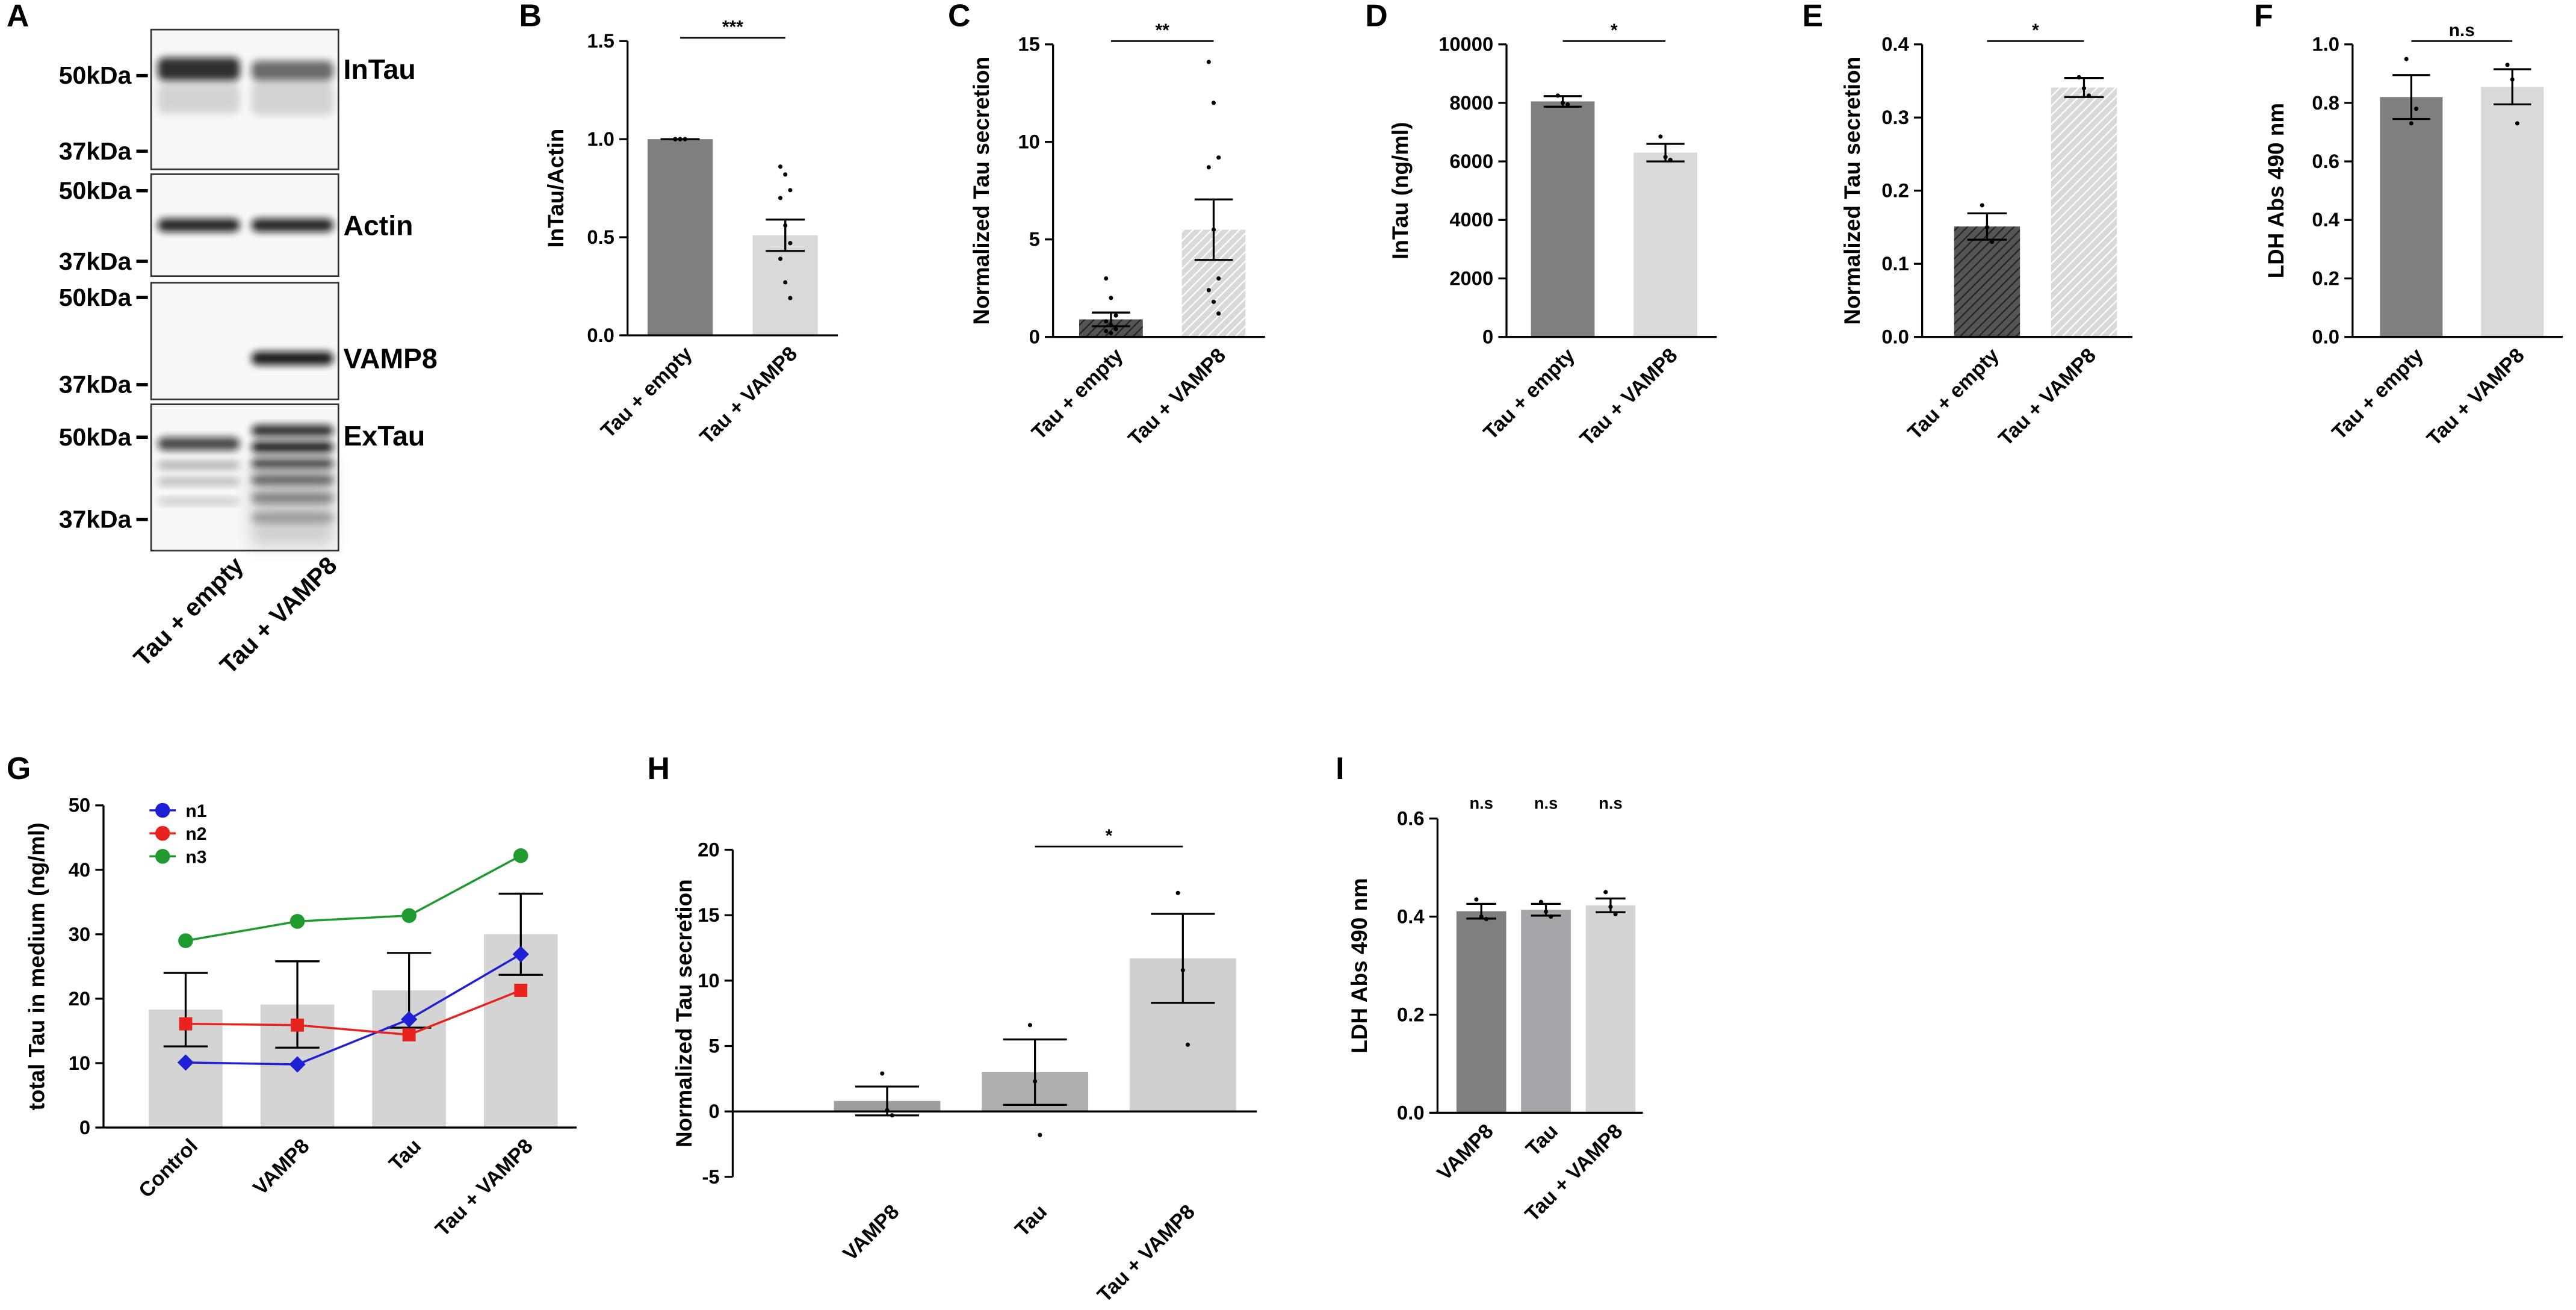 Image resolution: width=2576 pixels, height=1310 pixels. I want to click on y-axis-title: total Tau in medium (ng/ml), so click(37, 966).